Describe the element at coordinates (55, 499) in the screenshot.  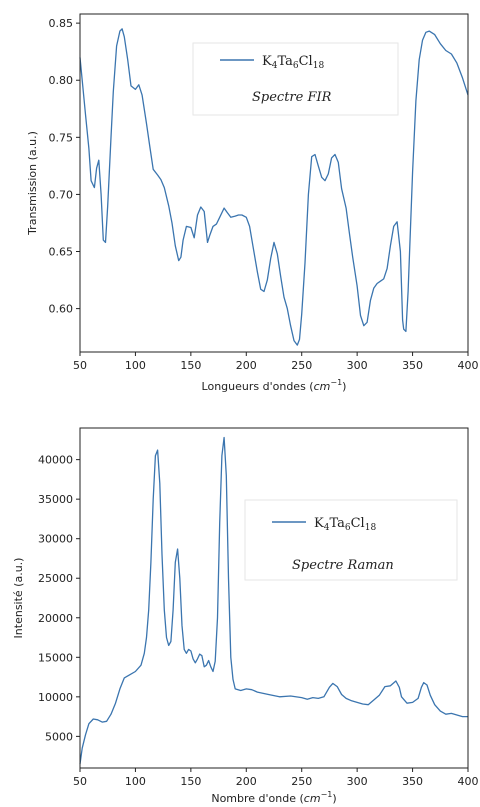
I see `y-tick-label: 35000` at that location.